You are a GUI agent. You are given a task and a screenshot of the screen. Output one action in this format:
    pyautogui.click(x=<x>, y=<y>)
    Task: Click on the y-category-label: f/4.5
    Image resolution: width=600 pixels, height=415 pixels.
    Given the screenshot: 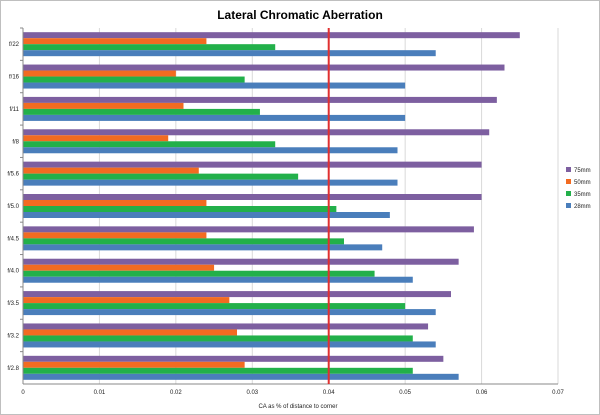 What is the action you would take?
    pyautogui.click(x=13, y=239)
    